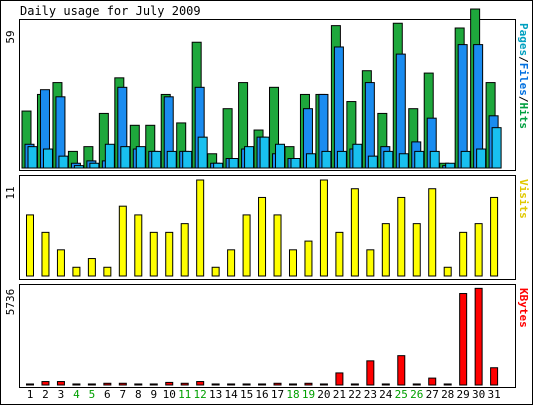  I want to click on x-tick-label: 3, so click(61, 394).